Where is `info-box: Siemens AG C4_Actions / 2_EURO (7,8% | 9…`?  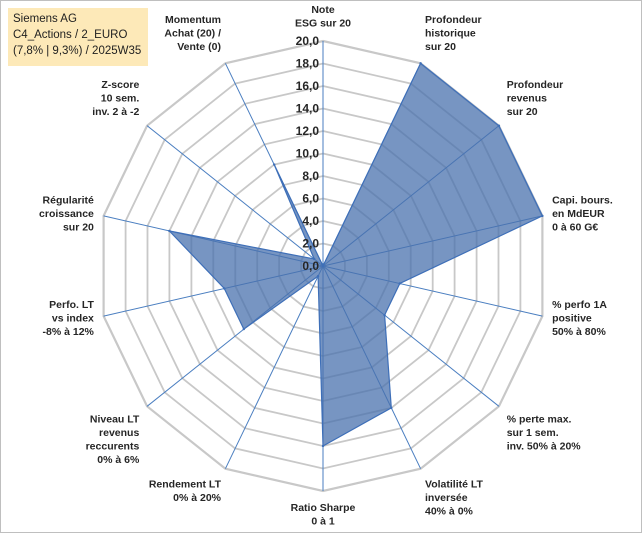
info-box: Siemens AG C4_Actions / 2_EURO (7,8% | 9… is located at coordinates (78, 37).